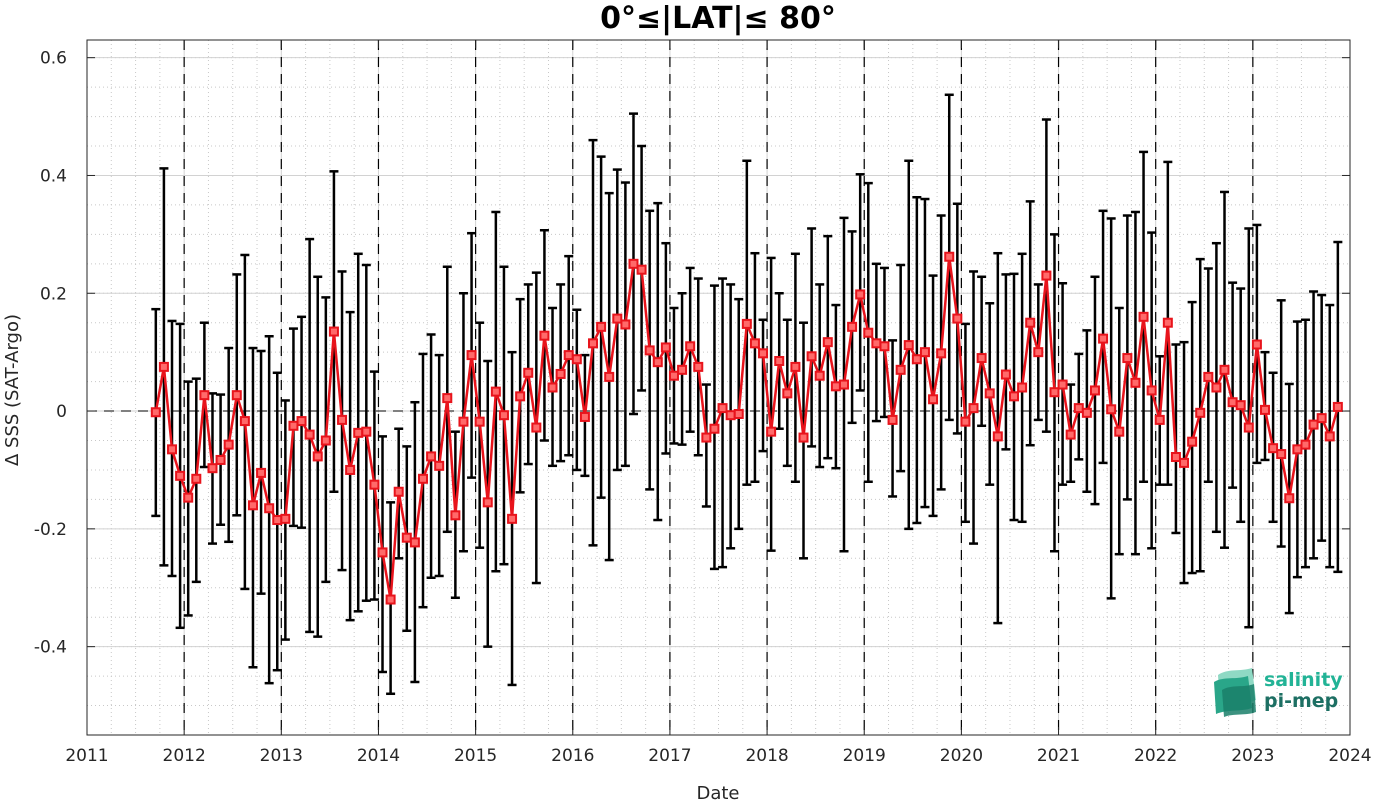 This screenshot has height=801, width=1375. What do you see at coordinates (1058, 756) in the screenshot?
I see `x-tick-label: 2021` at bounding box center [1058, 756].